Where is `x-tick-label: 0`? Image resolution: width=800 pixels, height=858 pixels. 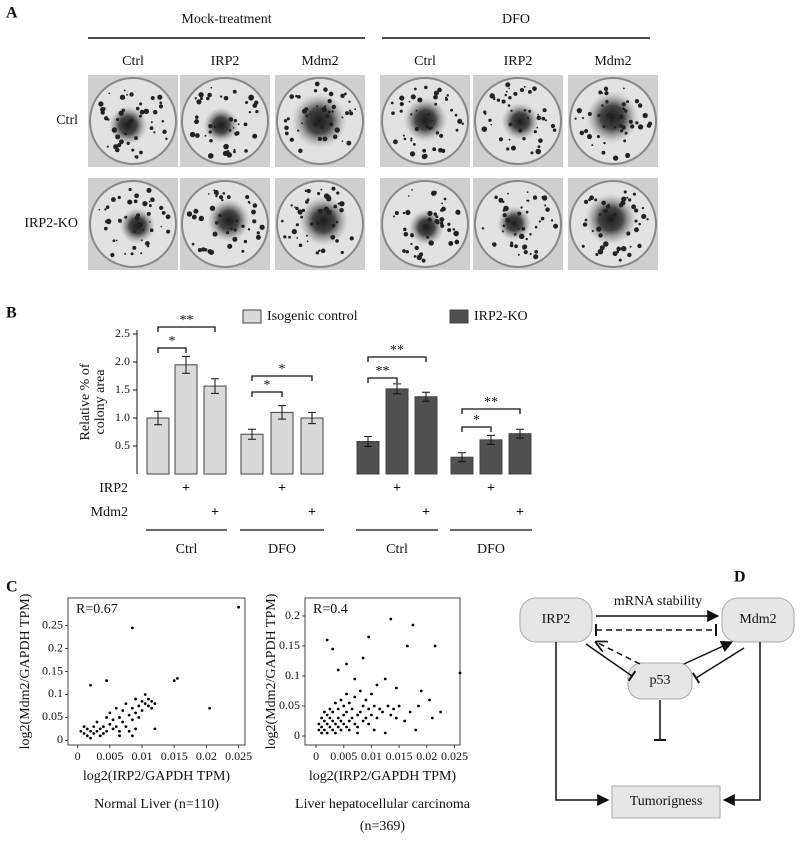 x-tick-label: 0 is located at coordinates (78, 756).